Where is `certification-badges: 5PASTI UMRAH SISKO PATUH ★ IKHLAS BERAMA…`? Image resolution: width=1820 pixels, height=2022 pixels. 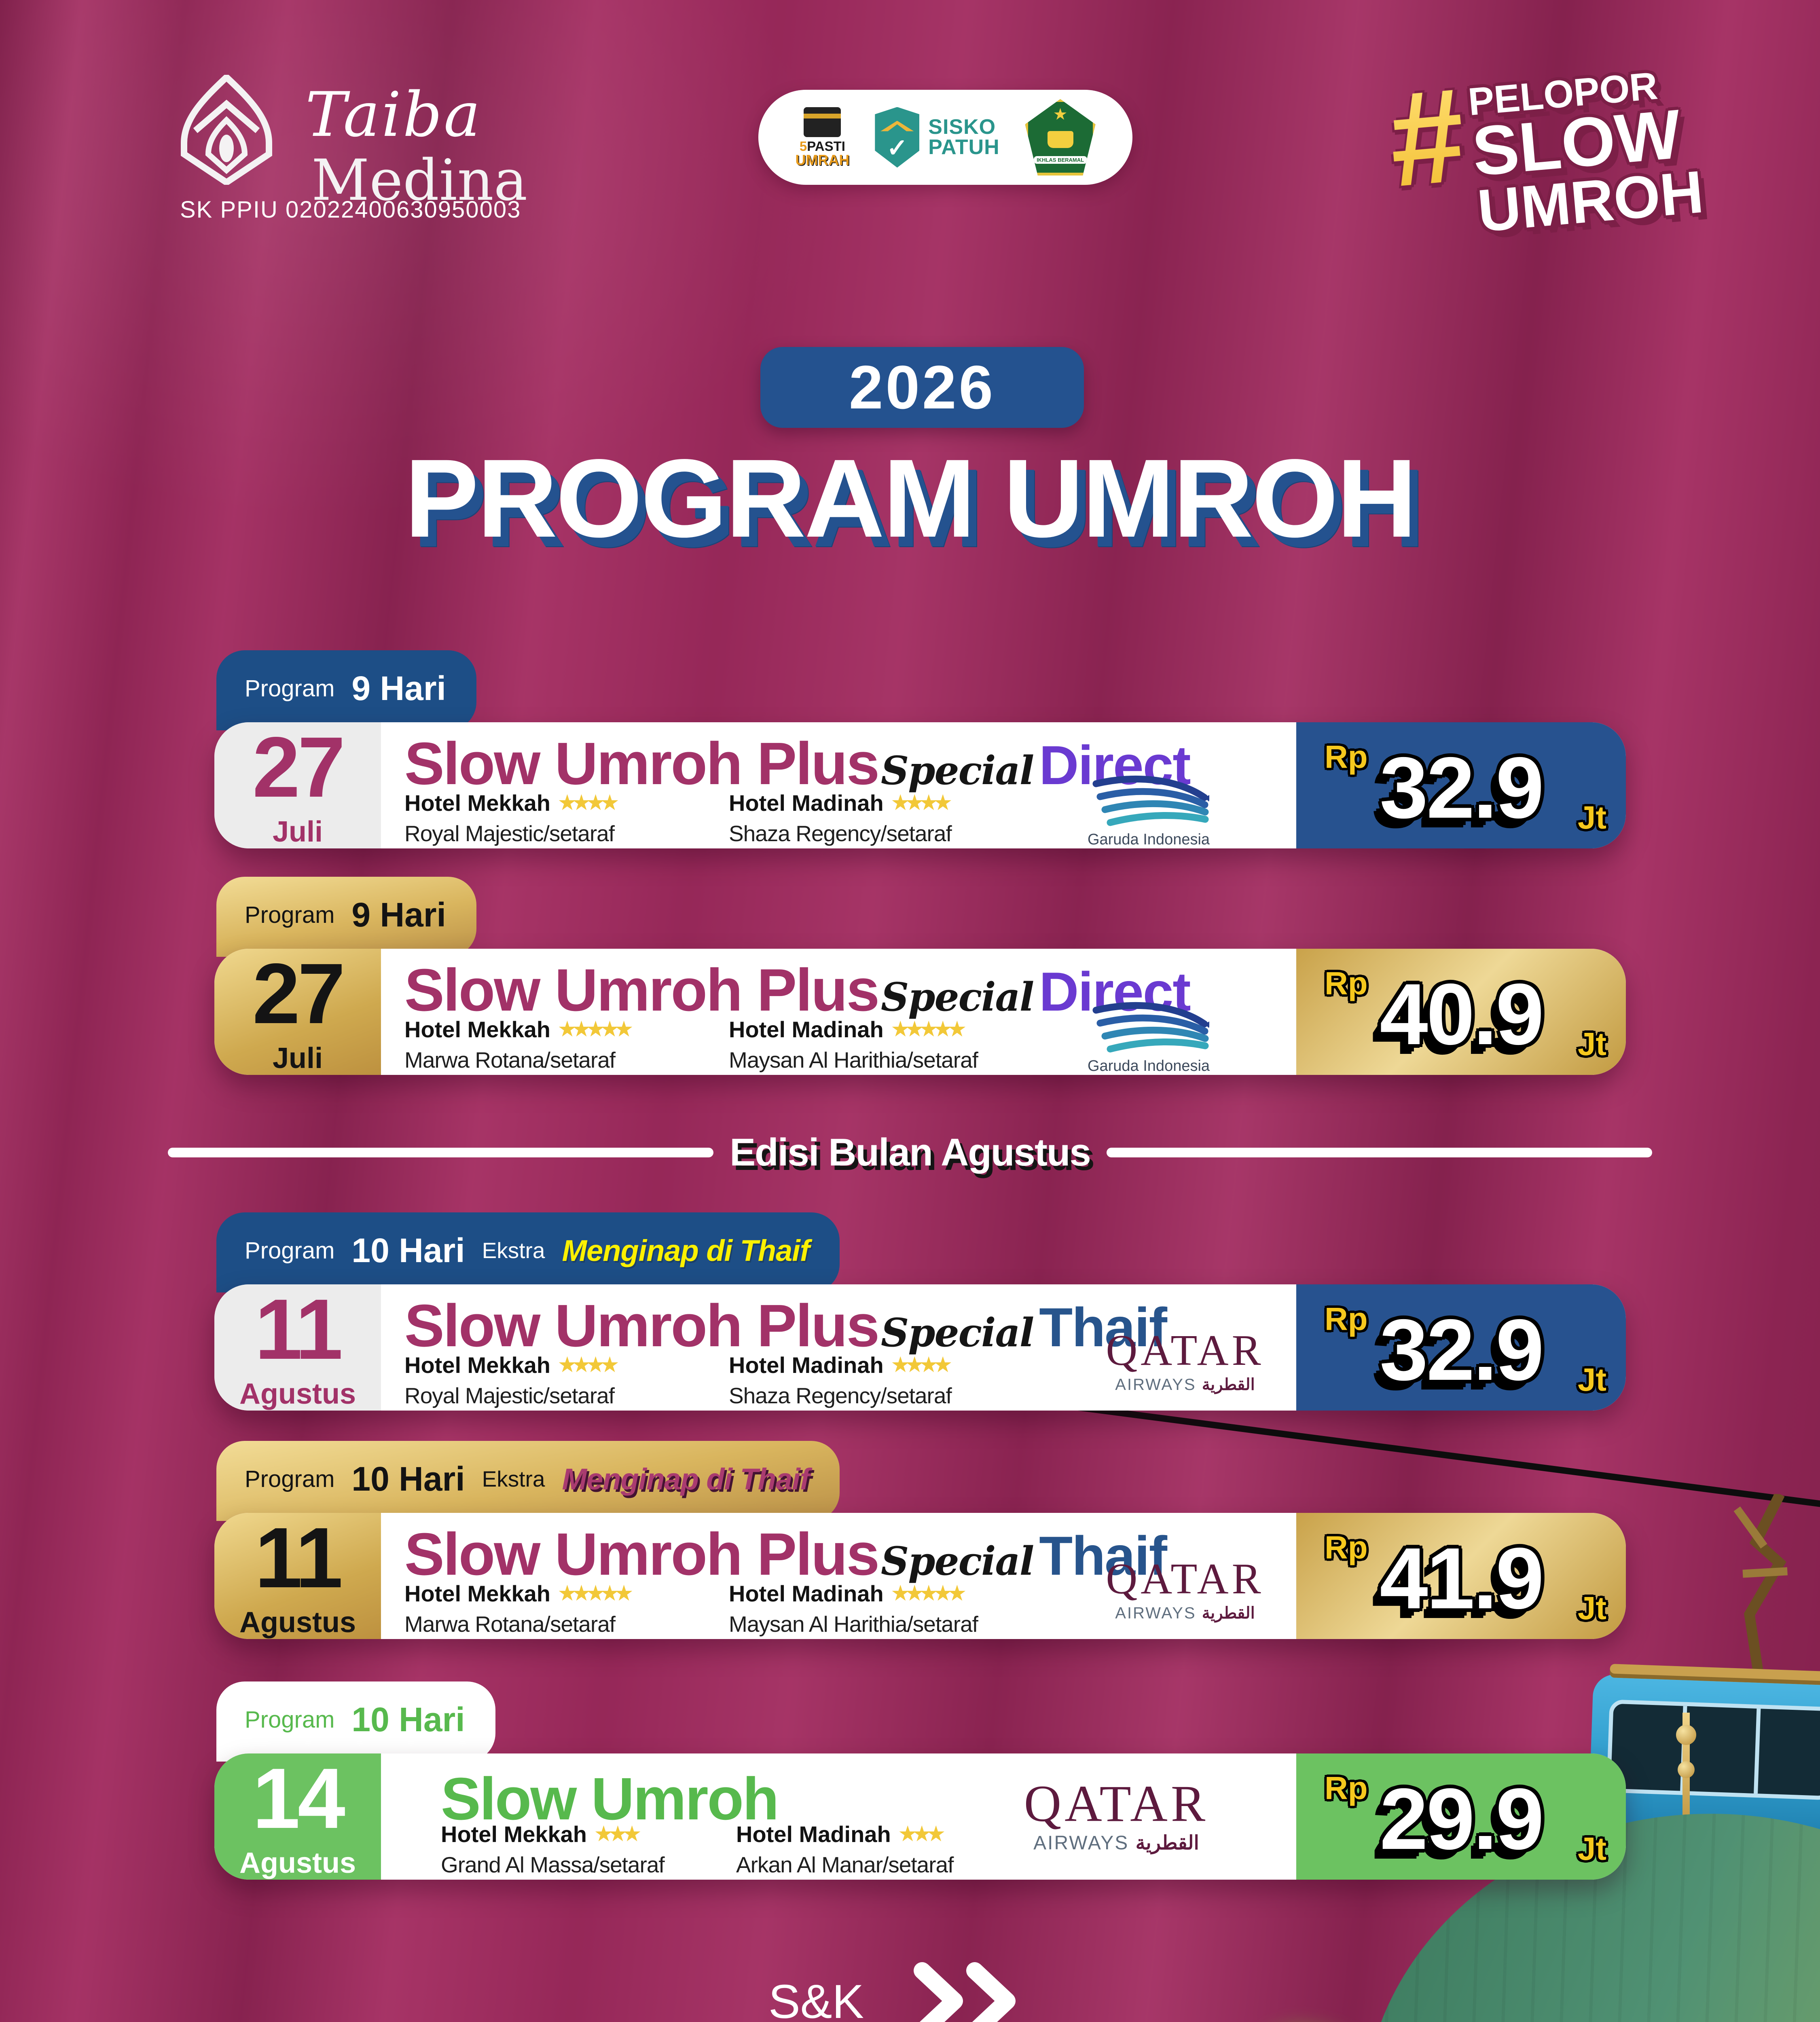
certification-badges: 5PASTI UMRAH SISKO PATUH ★ IKHLAS BERAMA… is located at coordinates (945, 137).